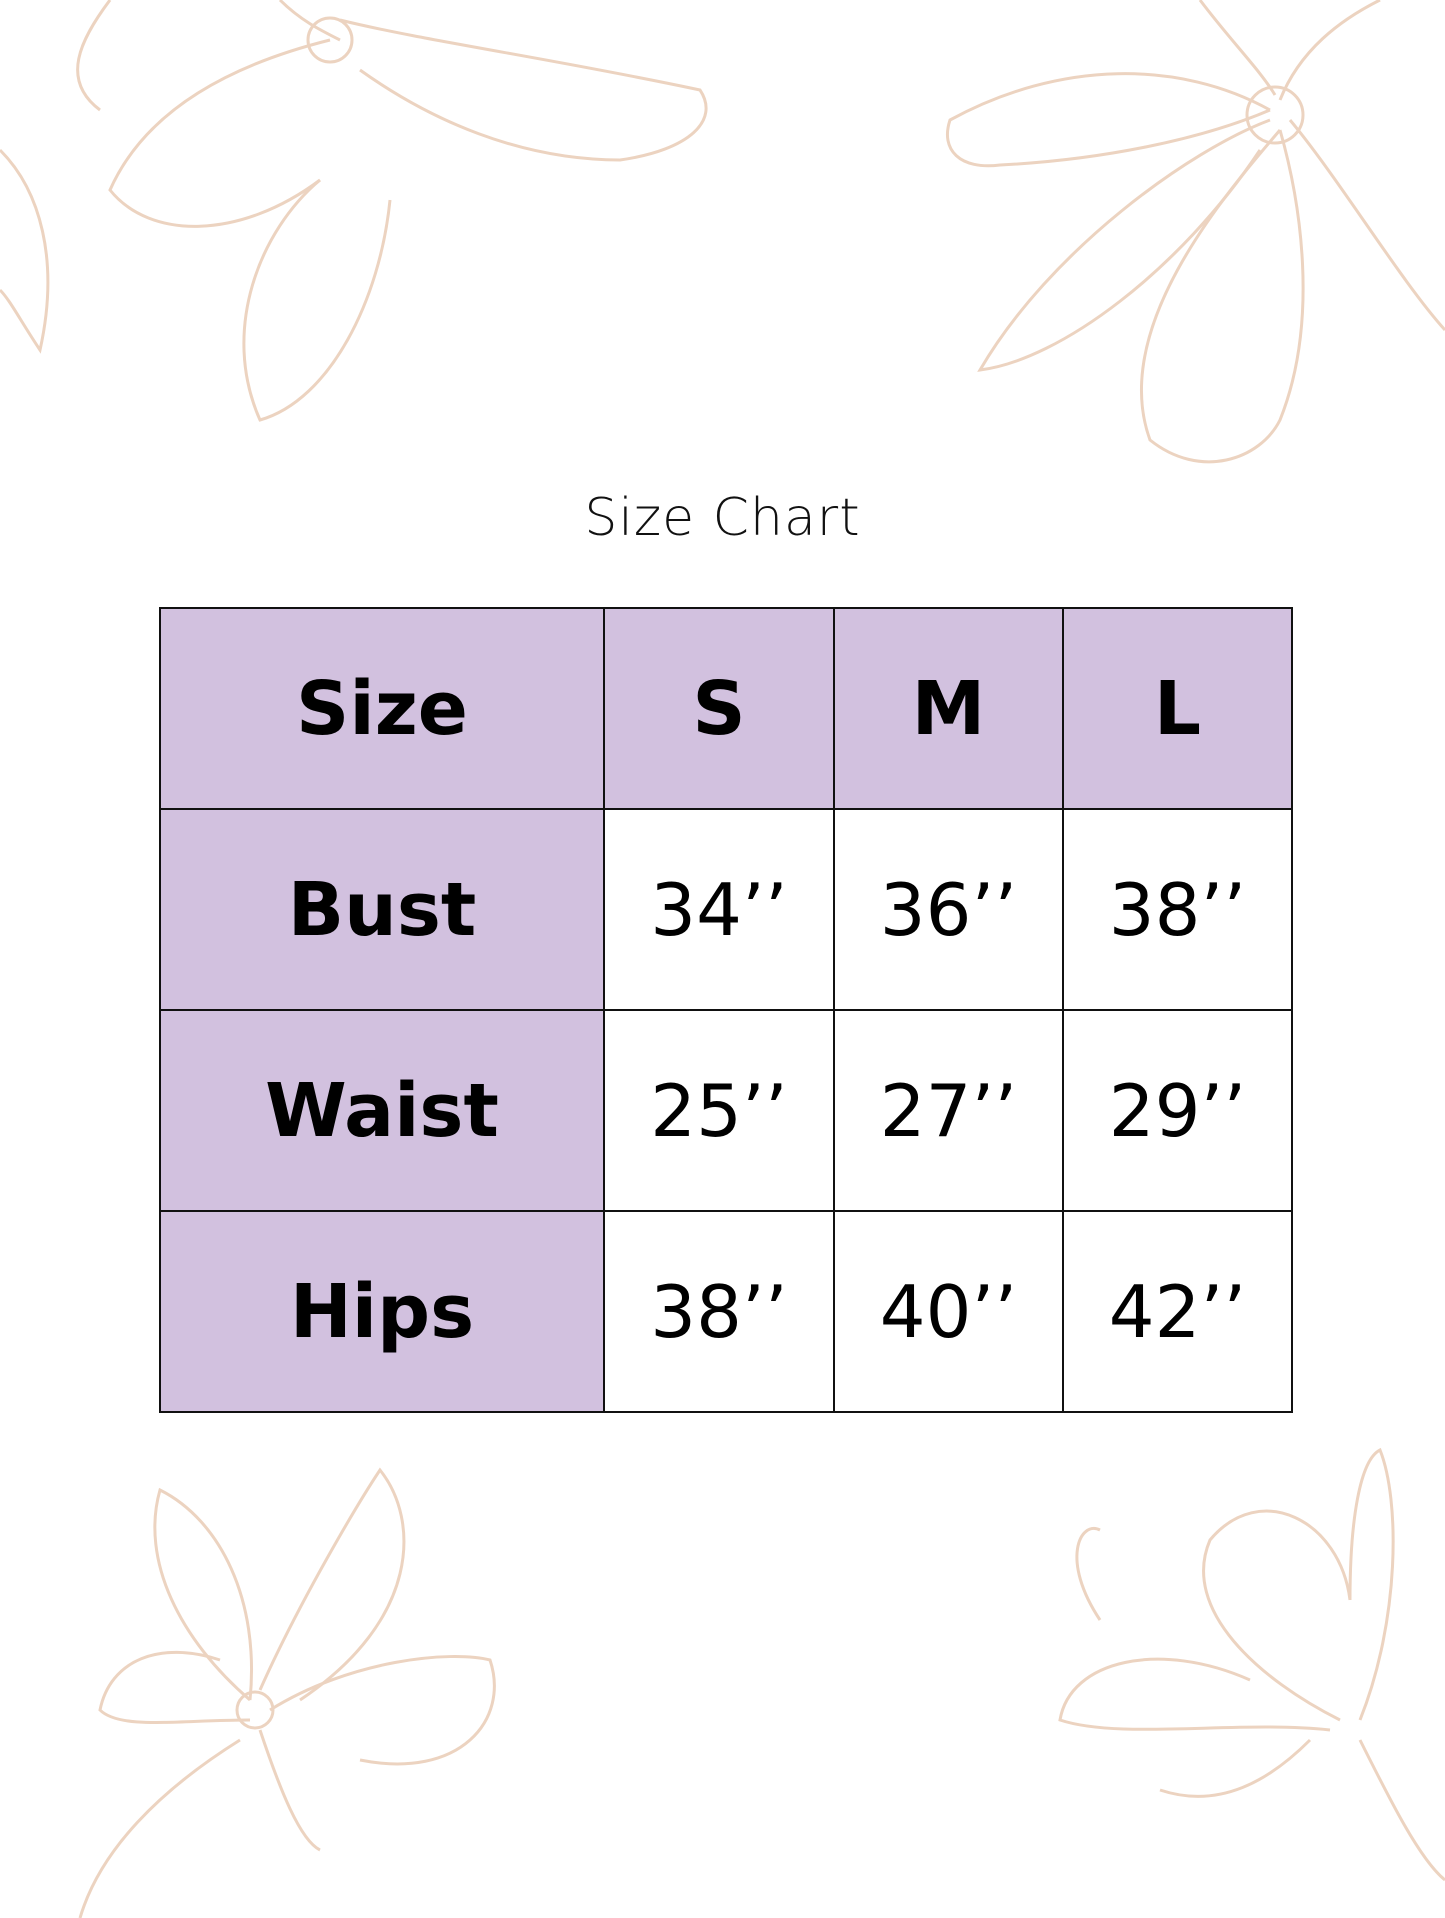  Describe the element at coordinates (719, 1110) in the screenshot. I see `table-cell: 25’’` at that location.